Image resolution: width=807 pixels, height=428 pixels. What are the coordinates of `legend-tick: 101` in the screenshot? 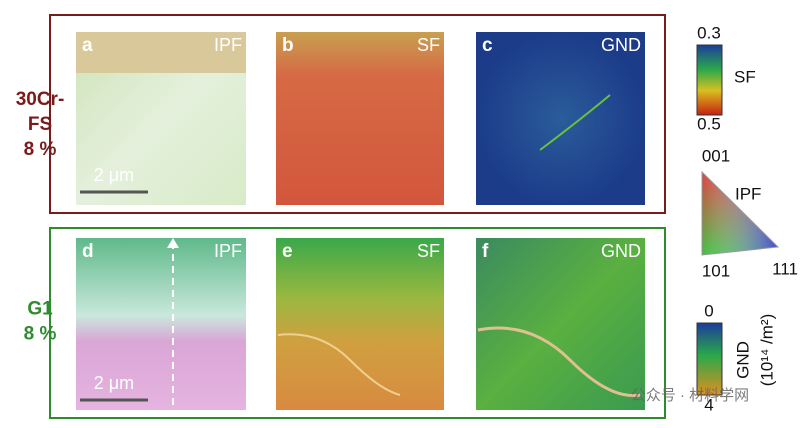 It's located at (716, 270).